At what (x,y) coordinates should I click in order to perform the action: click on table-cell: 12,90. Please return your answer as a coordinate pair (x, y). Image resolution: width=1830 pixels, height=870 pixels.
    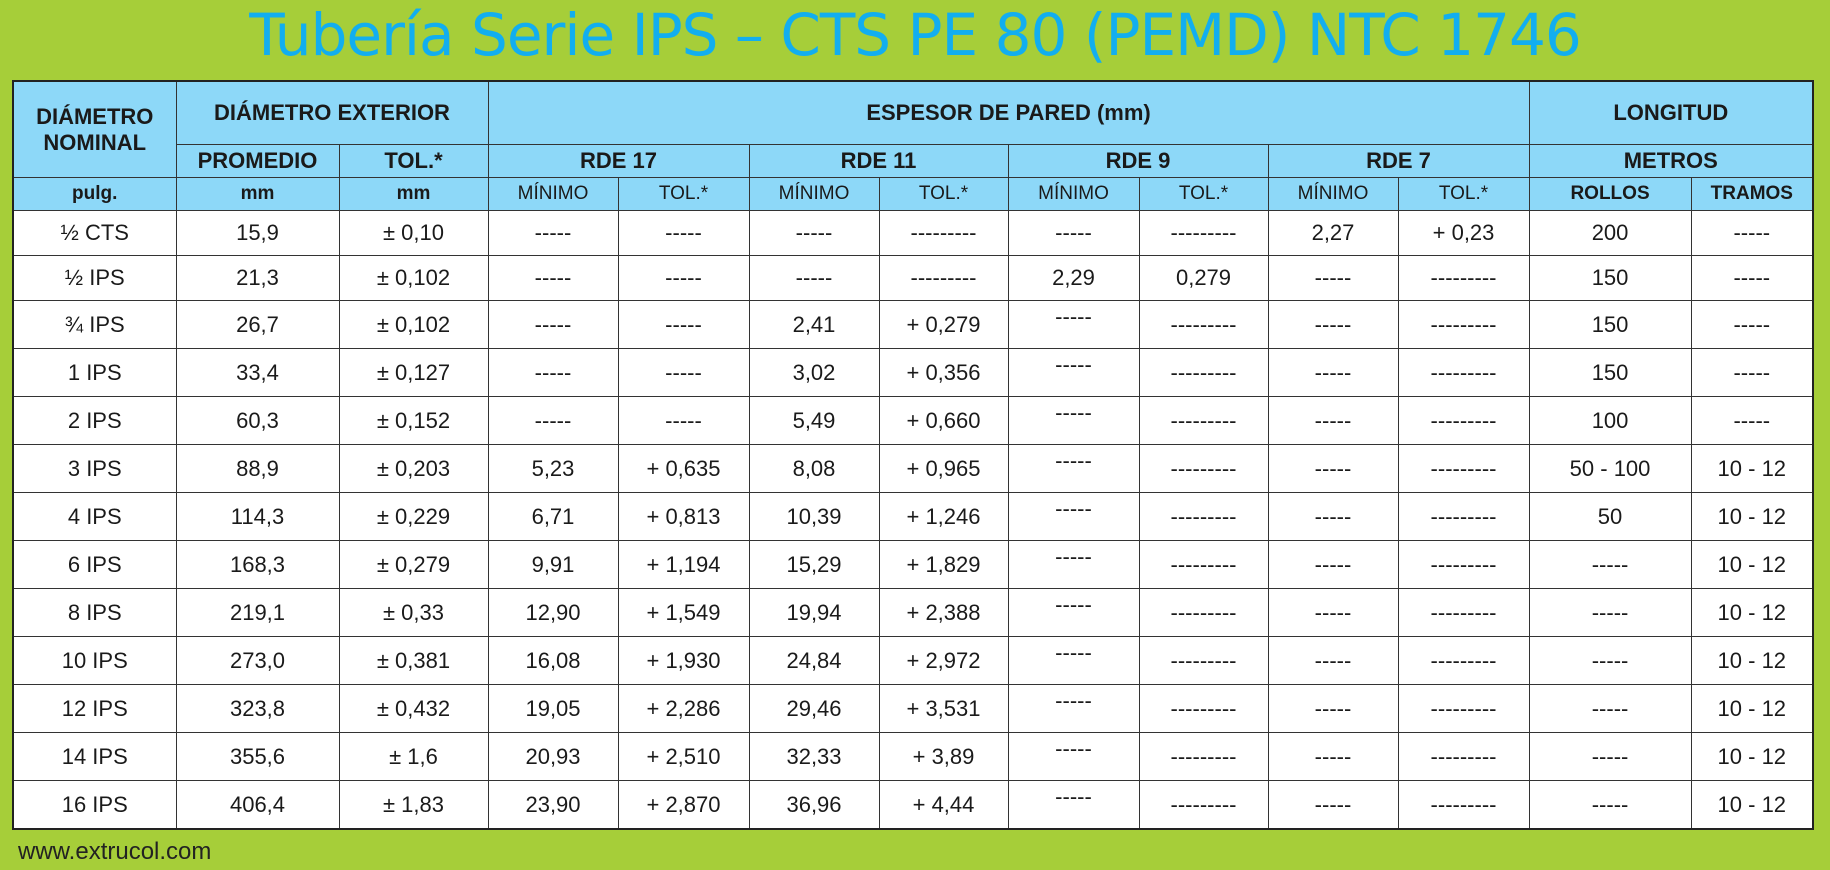
    Looking at the image, I should click on (553, 612).